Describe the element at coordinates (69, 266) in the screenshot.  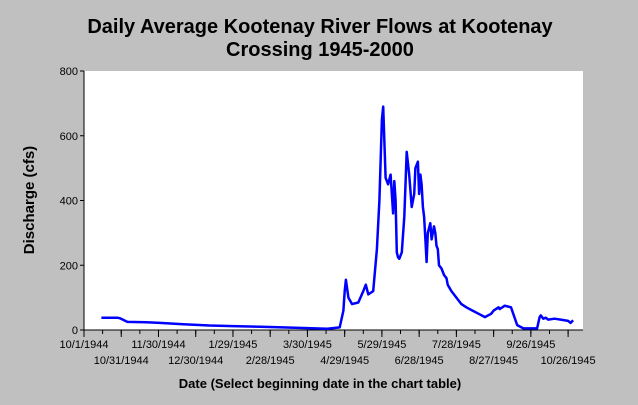
I see `y-tick-label: 200` at that location.